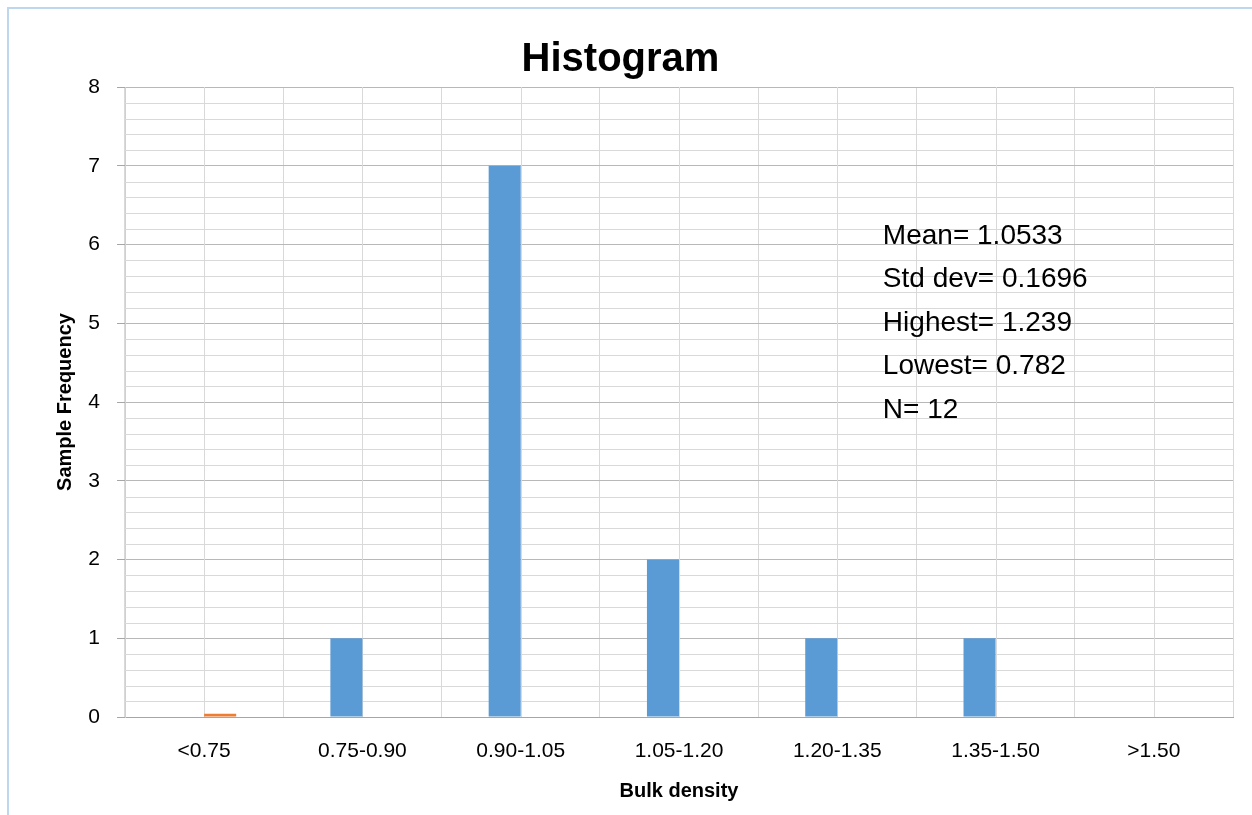  I want to click on y-tick-label: 1, so click(94, 637).